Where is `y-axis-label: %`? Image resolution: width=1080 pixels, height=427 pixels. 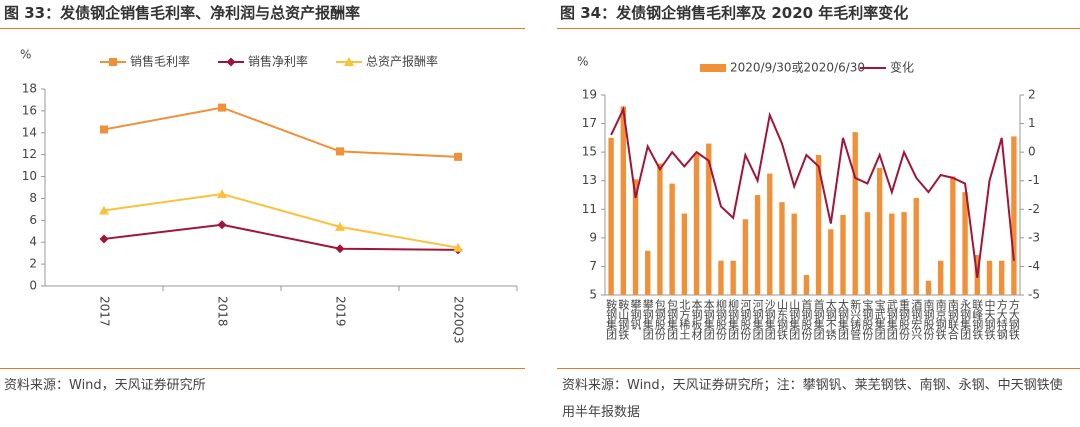 y-axis-label: % is located at coordinates (582, 62).